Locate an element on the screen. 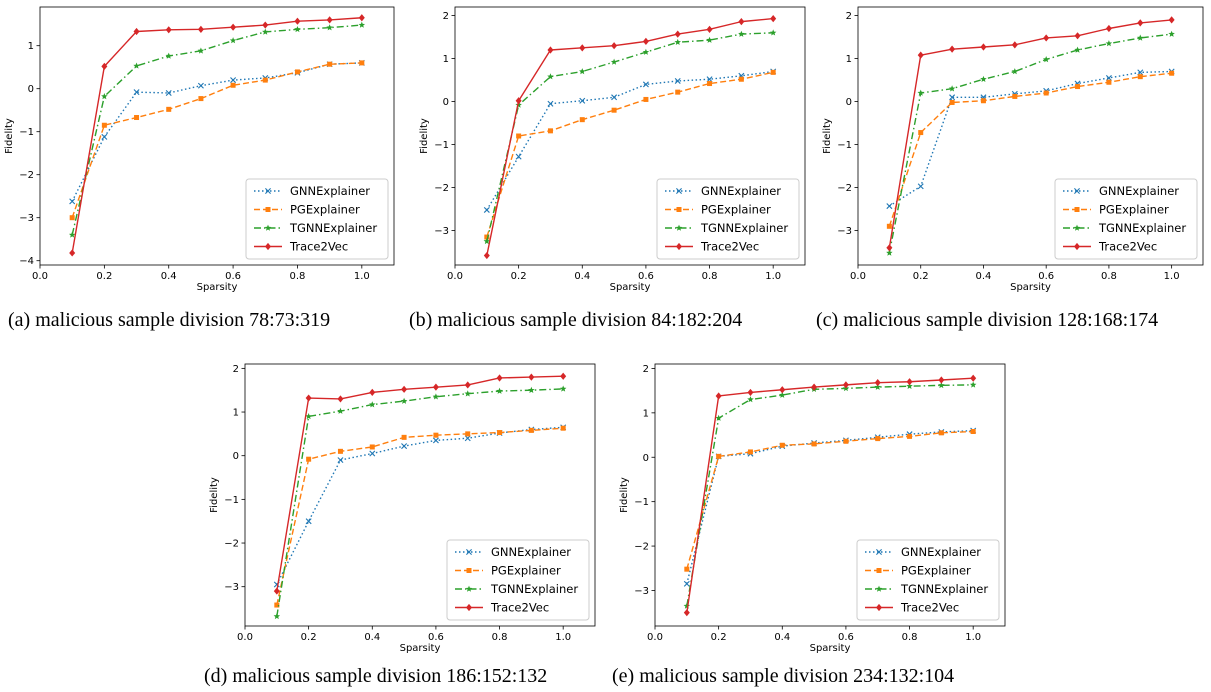 The width and height of the screenshot is (1211, 692). y-tick-label: −3 is located at coordinates (641, 591).